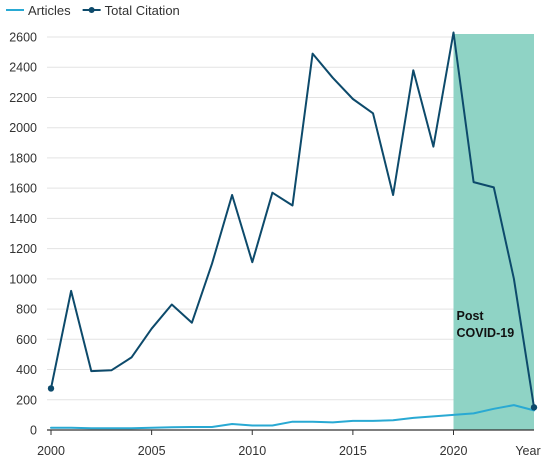 The height and width of the screenshot is (461, 550). What do you see at coordinates (33, 431) in the screenshot?
I see `y-tick-label: 0` at bounding box center [33, 431].